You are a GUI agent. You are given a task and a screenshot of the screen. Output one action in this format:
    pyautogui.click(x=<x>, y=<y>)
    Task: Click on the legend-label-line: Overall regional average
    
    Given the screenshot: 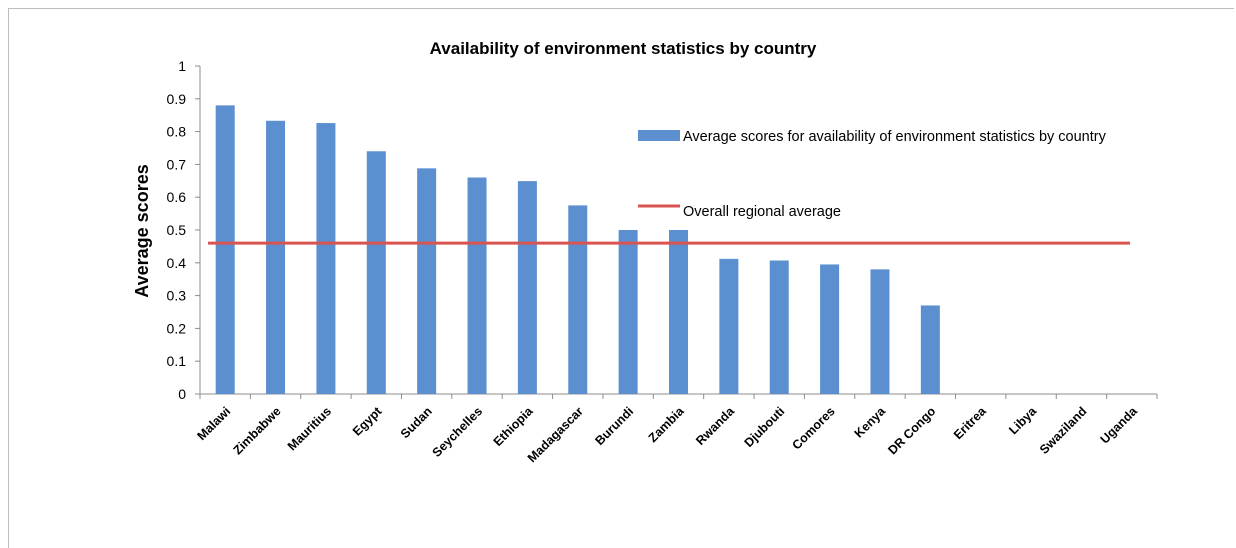 What is the action you would take?
    pyautogui.click(x=762, y=212)
    